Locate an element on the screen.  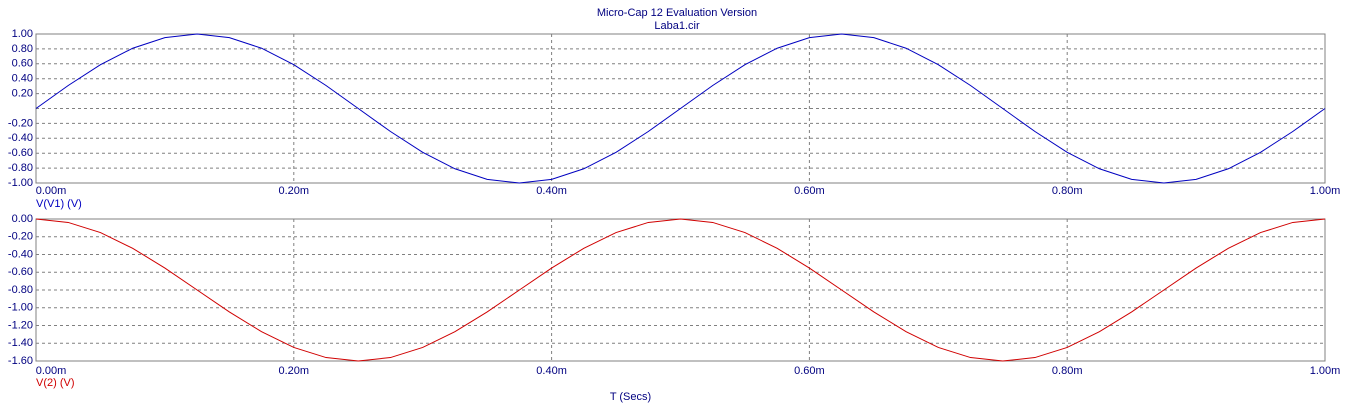
y-tick-label: 1.00 is located at coordinates (22, 34).